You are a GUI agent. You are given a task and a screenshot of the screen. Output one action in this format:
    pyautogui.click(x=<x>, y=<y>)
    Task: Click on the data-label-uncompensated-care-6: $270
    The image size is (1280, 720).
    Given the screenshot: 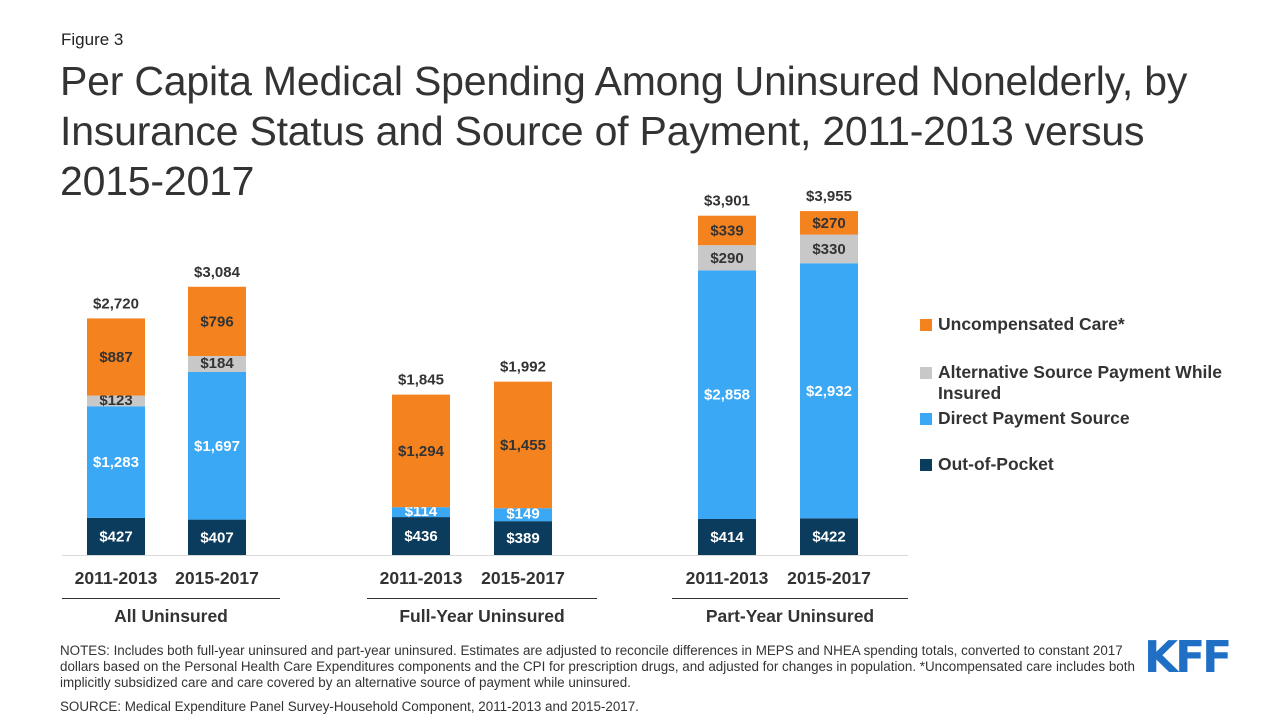 What is the action you would take?
    pyautogui.click(x=828, y=223)
    